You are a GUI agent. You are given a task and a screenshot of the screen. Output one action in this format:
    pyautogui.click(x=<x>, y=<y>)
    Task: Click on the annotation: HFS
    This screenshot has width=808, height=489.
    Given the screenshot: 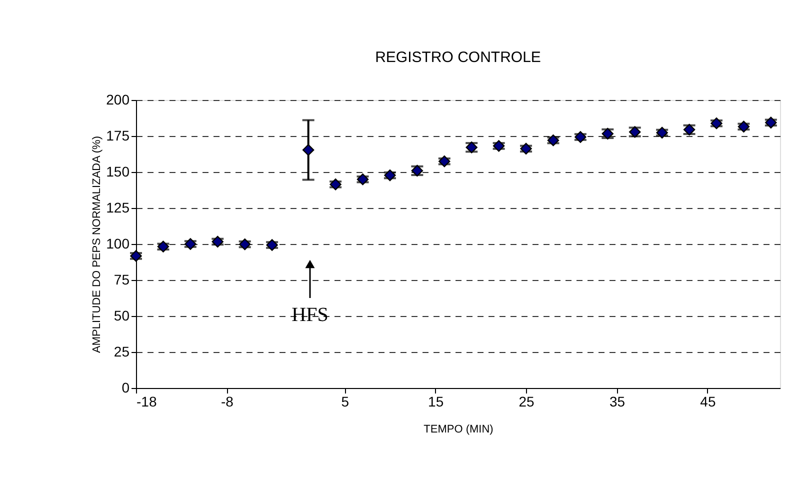 What is the action you would take?
    pyautogui.click(x=310, y=315)
    